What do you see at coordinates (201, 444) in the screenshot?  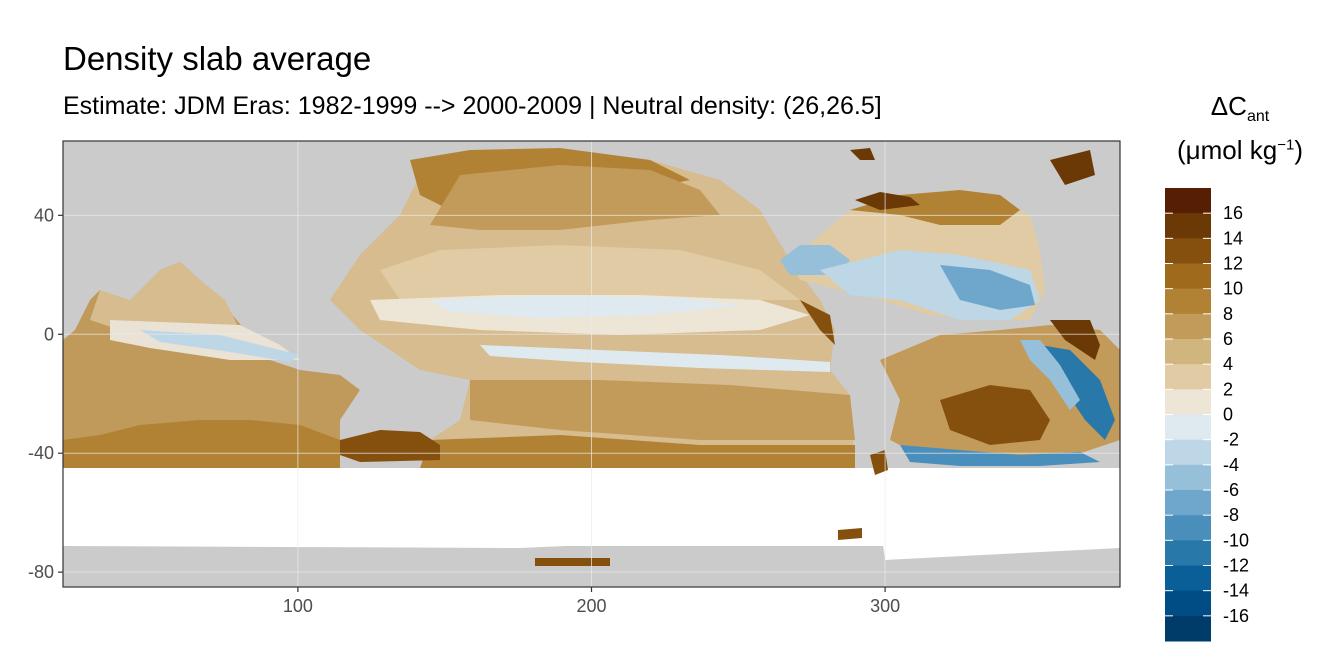 I see `indian-ocean-south` at bounding box center [201, 444].